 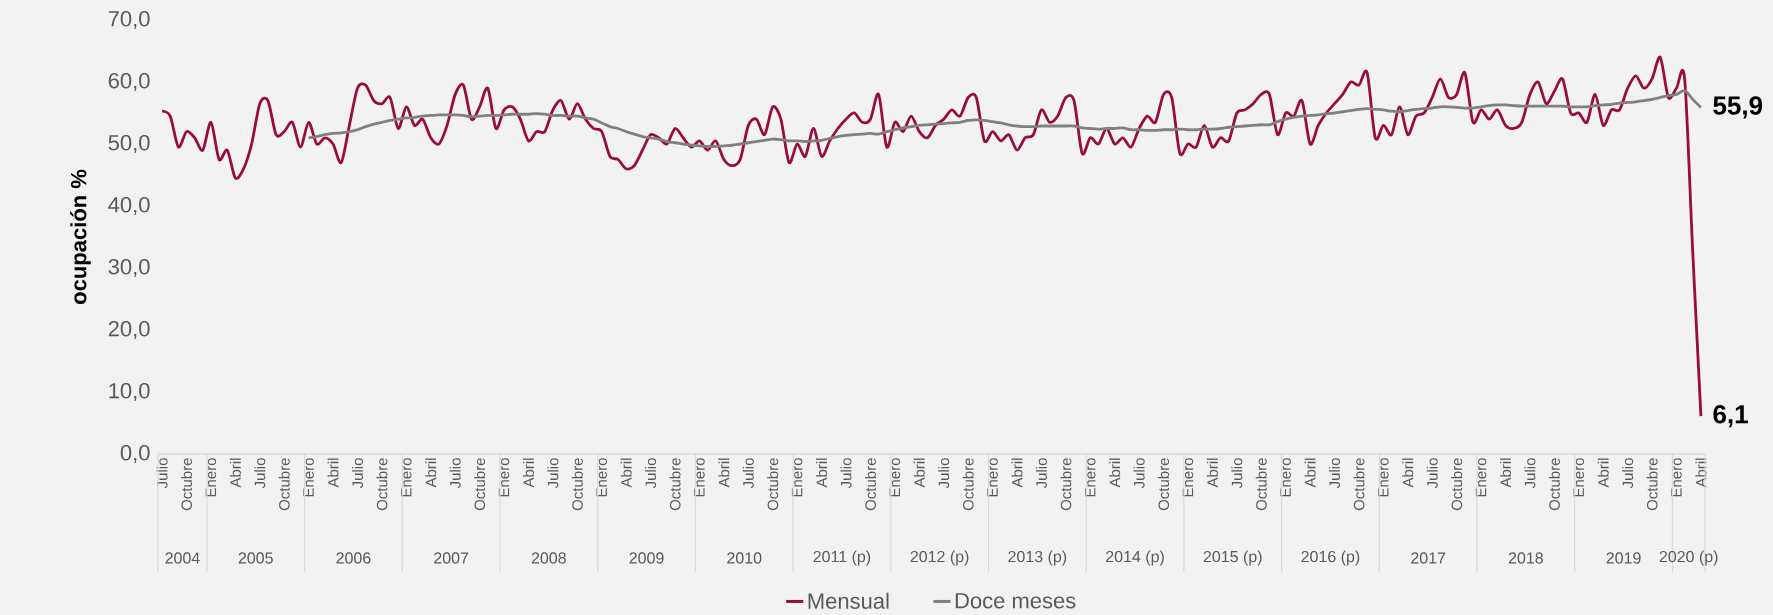 I want to click on y-tick-label: 70,0, so click(x=129, y=20).